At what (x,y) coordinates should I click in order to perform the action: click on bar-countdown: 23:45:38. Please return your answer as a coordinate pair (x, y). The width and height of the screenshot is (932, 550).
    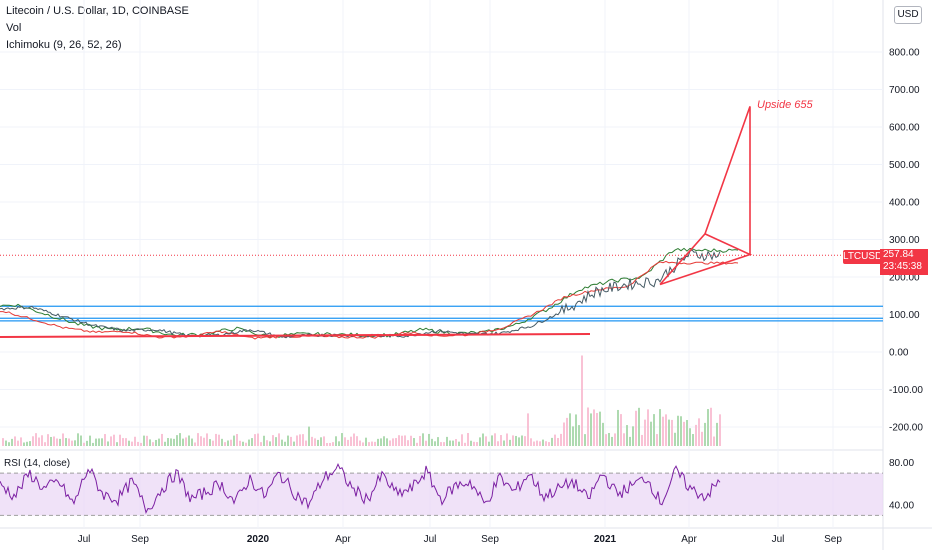
    Looking at the image, I should click on (902, 266).